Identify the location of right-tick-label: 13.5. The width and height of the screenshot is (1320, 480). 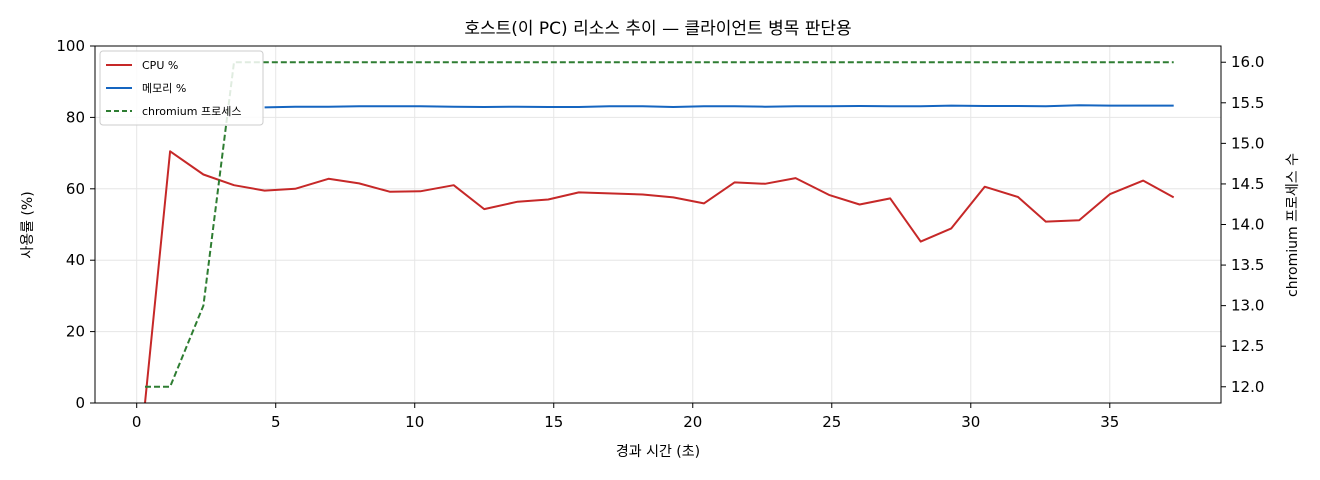
(1247, 265).